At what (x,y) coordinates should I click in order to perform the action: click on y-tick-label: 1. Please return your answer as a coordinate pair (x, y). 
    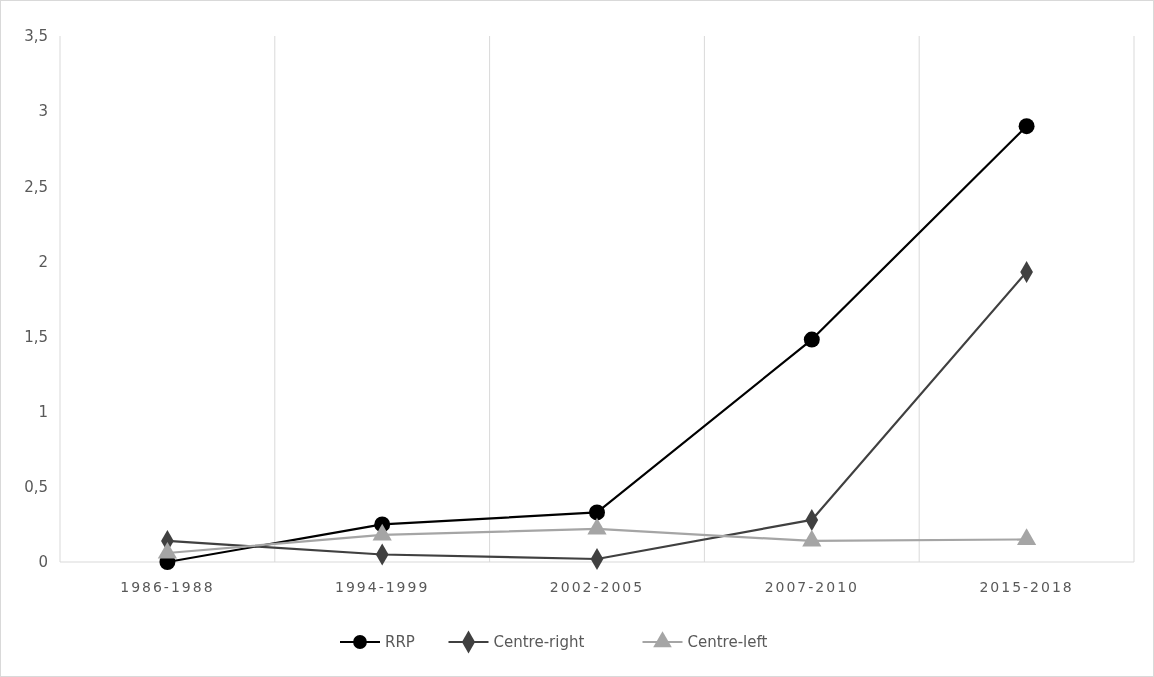
    Looking at the image, I should click on (43, 411).